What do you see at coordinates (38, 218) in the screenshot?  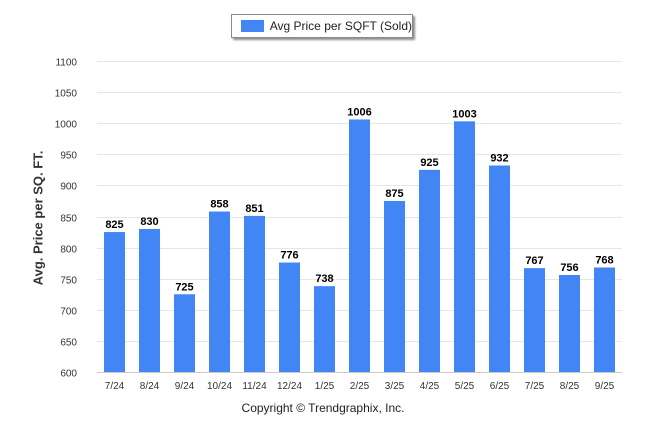 I see `y-axis-label: Avg. Price per SQ. FT.` at bounding box center [38, 218].